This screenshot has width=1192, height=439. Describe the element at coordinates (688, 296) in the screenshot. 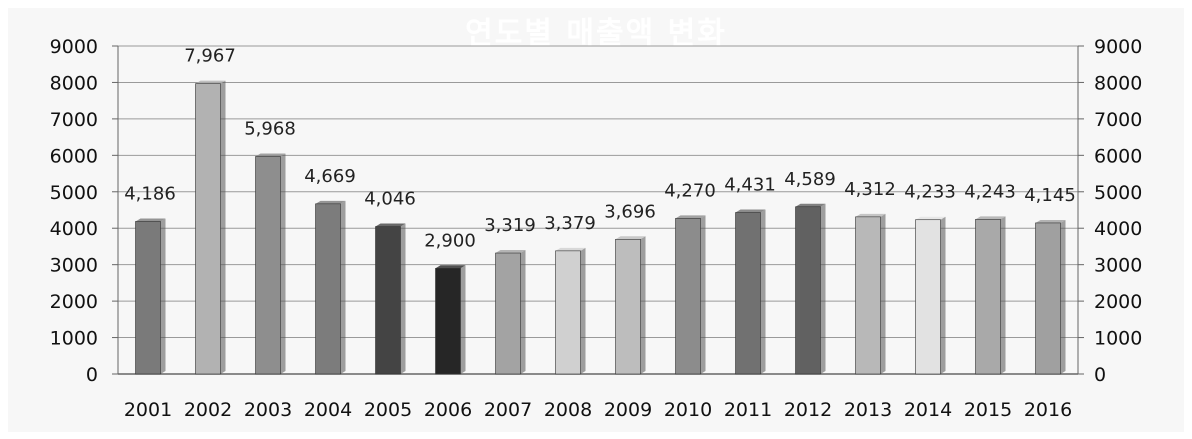

I see `bar-2010` at that location.